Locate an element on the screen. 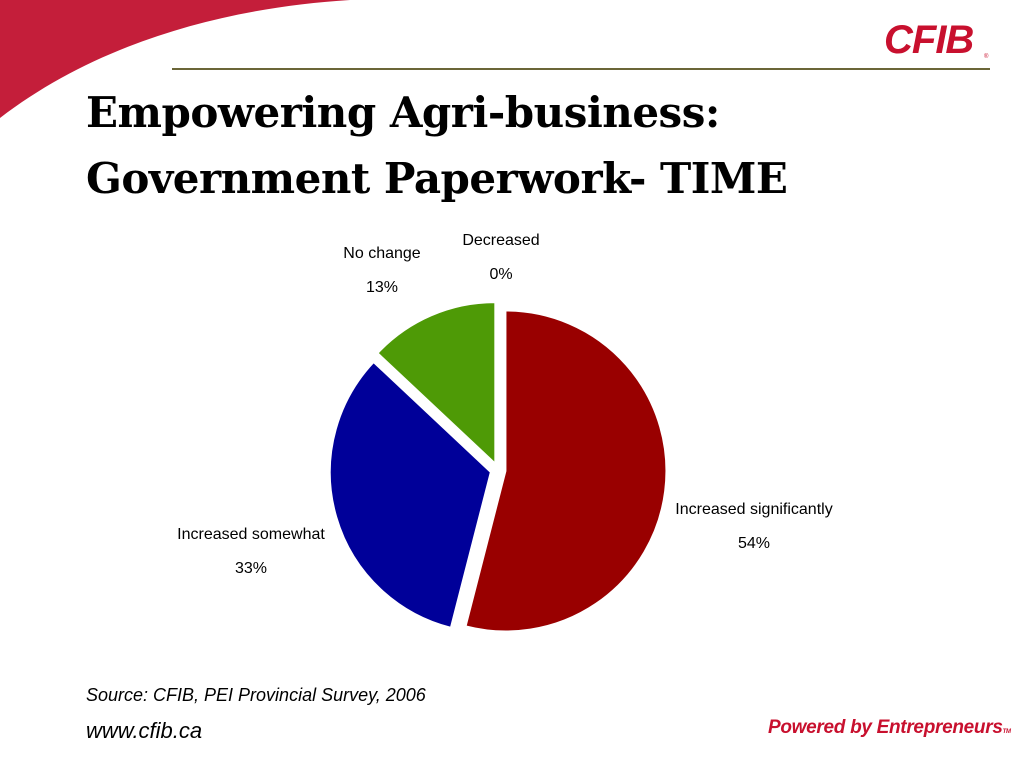  pie-slice-no-change is located at coordinates (436, 383).